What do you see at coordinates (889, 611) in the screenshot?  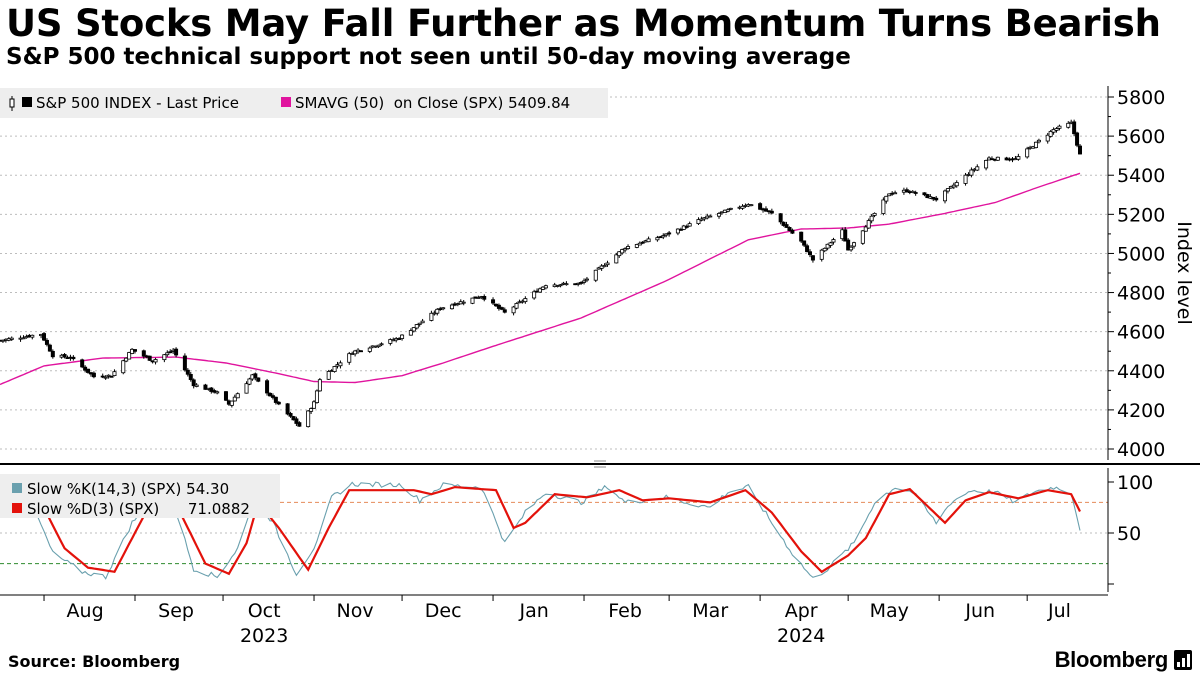 I see `x-axis-month-label: May` at bounding box center [889, 611].